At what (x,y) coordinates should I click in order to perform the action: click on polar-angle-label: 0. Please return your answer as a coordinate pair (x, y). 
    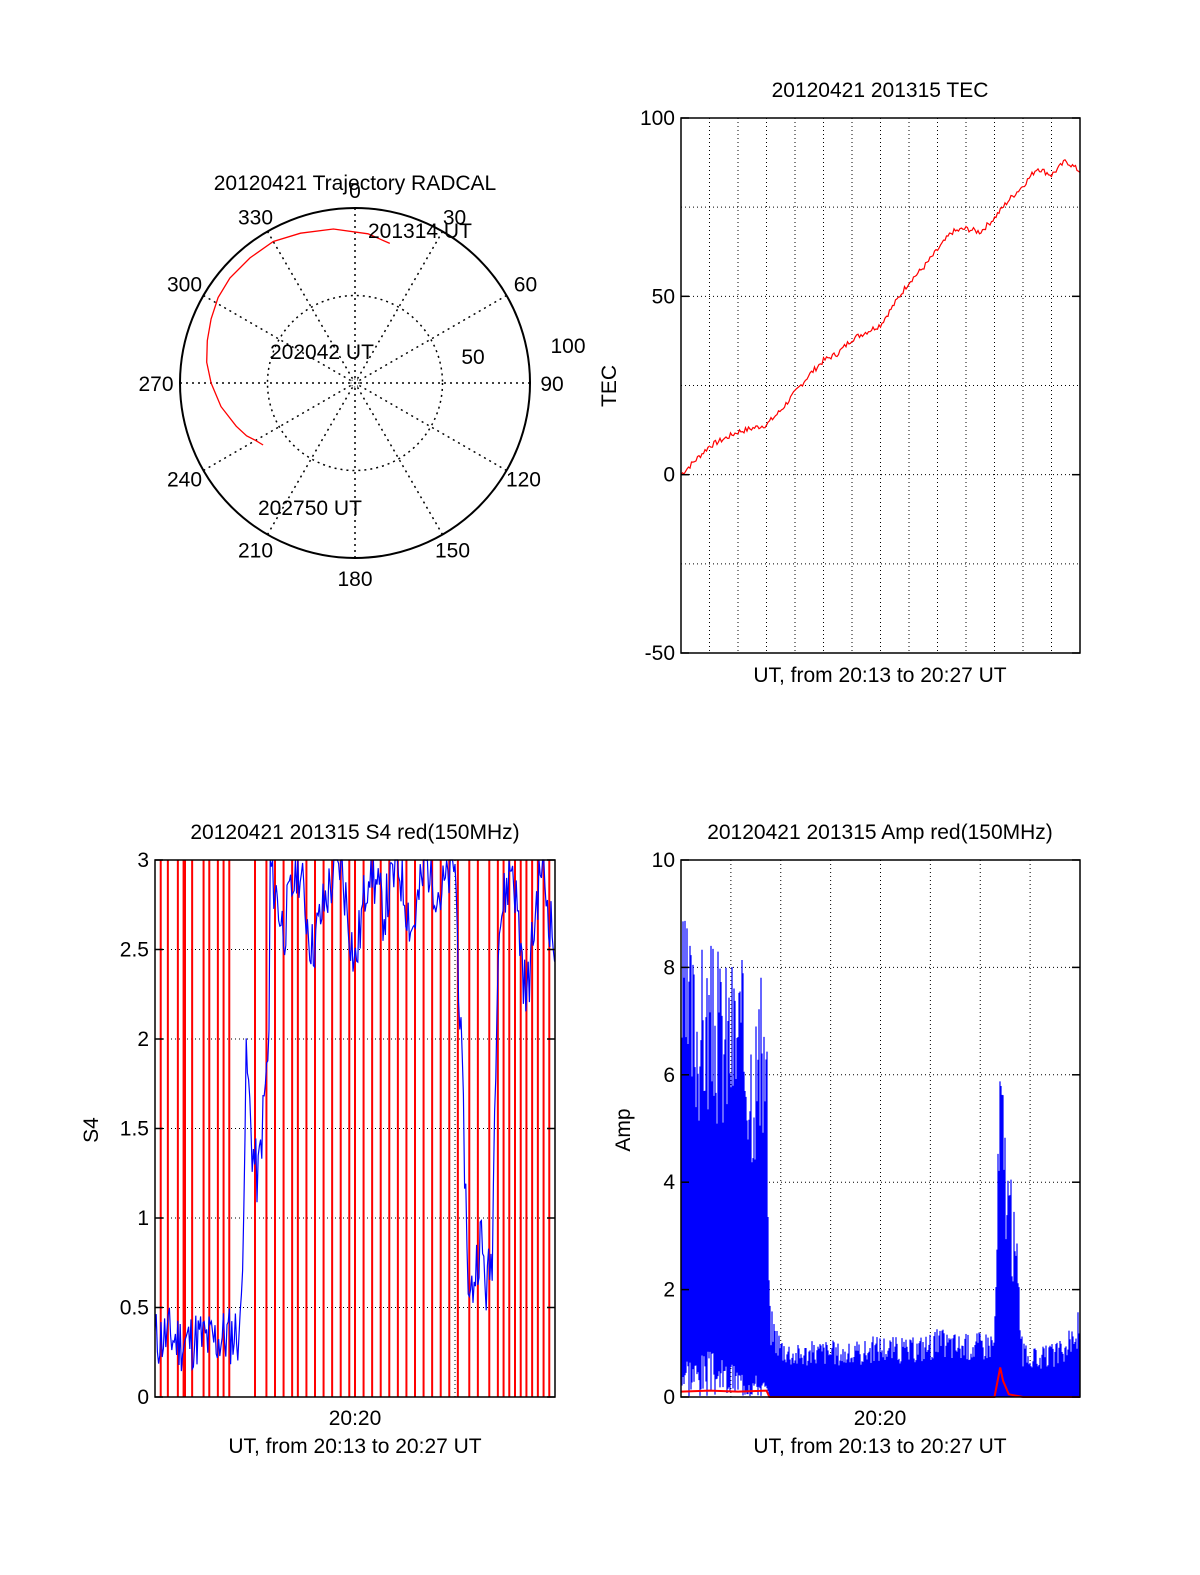
    Looking at the image, I should click on (355, 191).